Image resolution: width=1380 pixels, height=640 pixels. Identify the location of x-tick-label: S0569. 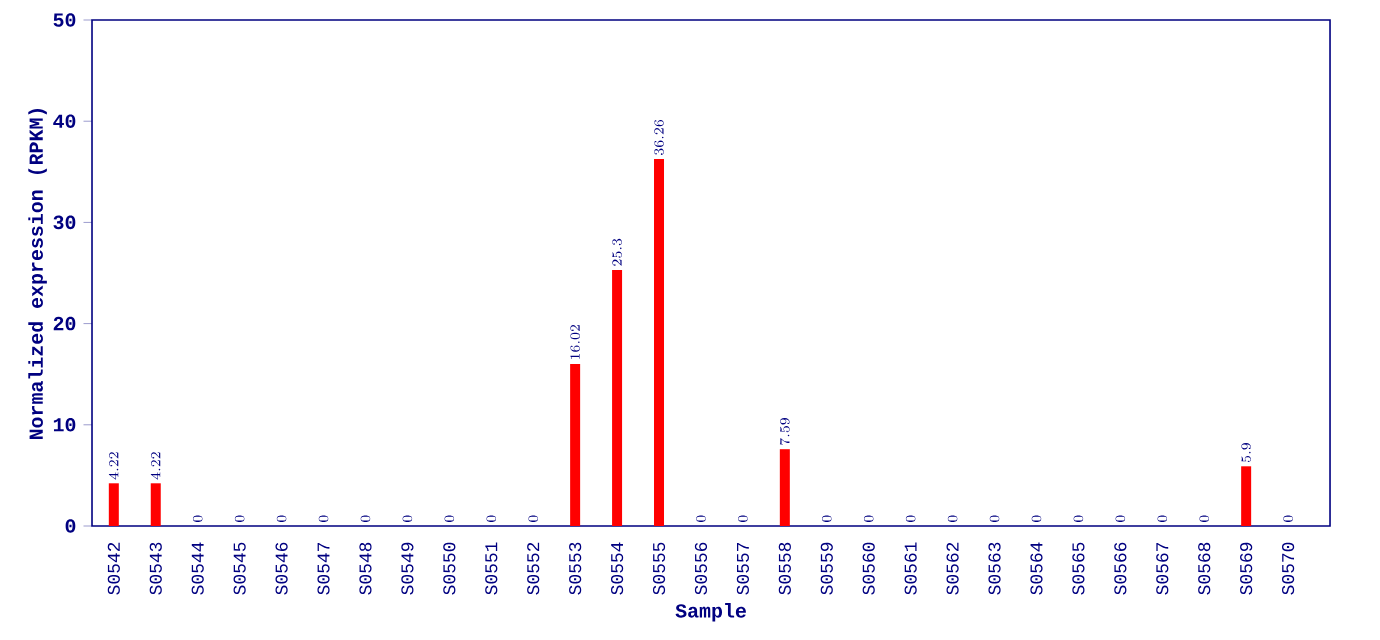
(1246, 568).